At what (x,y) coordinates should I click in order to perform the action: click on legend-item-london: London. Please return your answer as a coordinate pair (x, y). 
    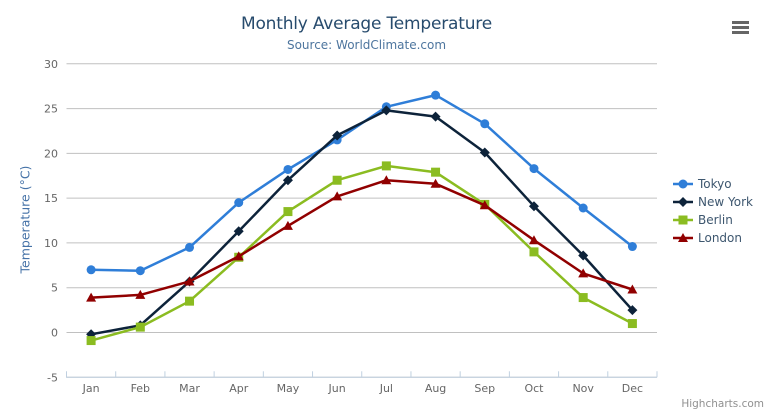
    Looking at the image, I should click on (712, 238).